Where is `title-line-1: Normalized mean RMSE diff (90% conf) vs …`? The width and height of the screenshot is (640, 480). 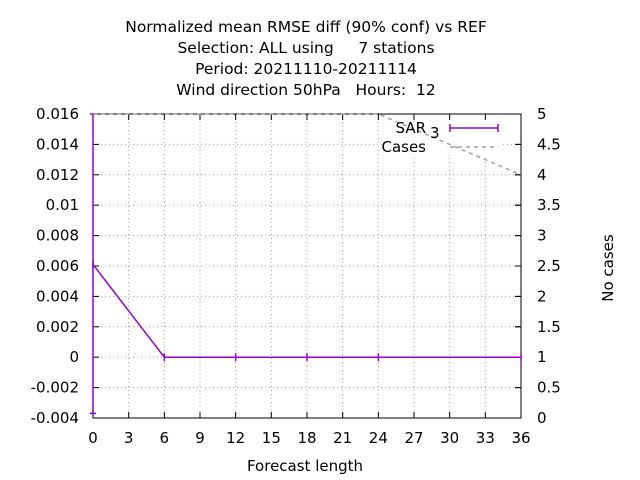
title-line-1: Normalized mean RMSE diff (90% conf) vs … is located at coordinates (306, 27).